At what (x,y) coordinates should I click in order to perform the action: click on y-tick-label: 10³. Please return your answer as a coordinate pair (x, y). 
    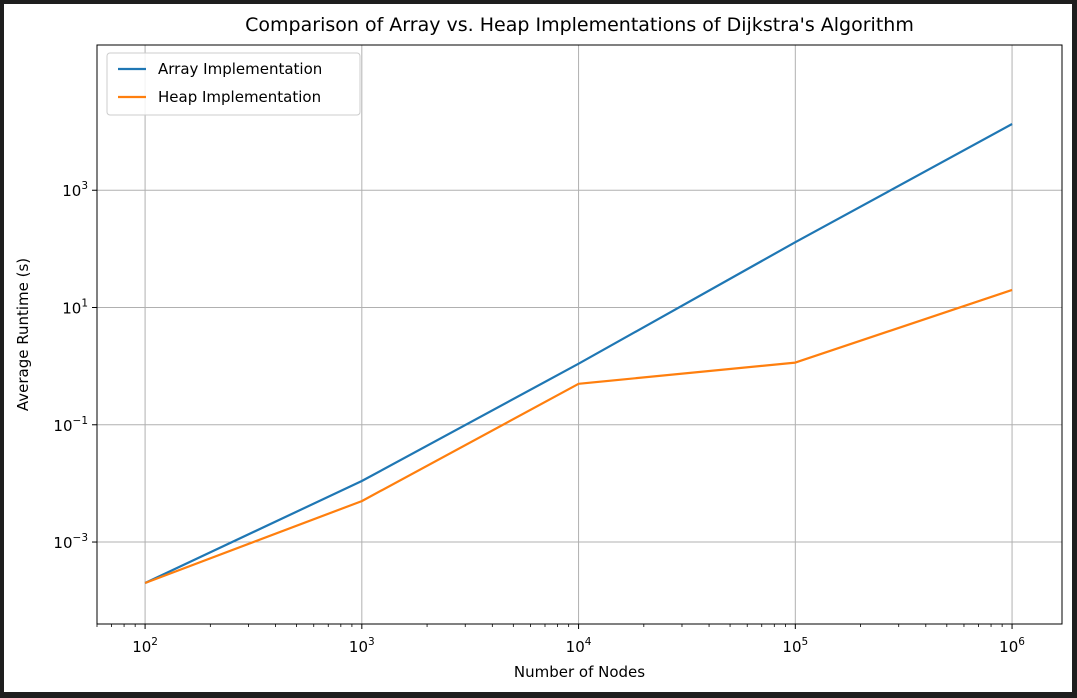
    Looking at the image, I should click on (75, 190).